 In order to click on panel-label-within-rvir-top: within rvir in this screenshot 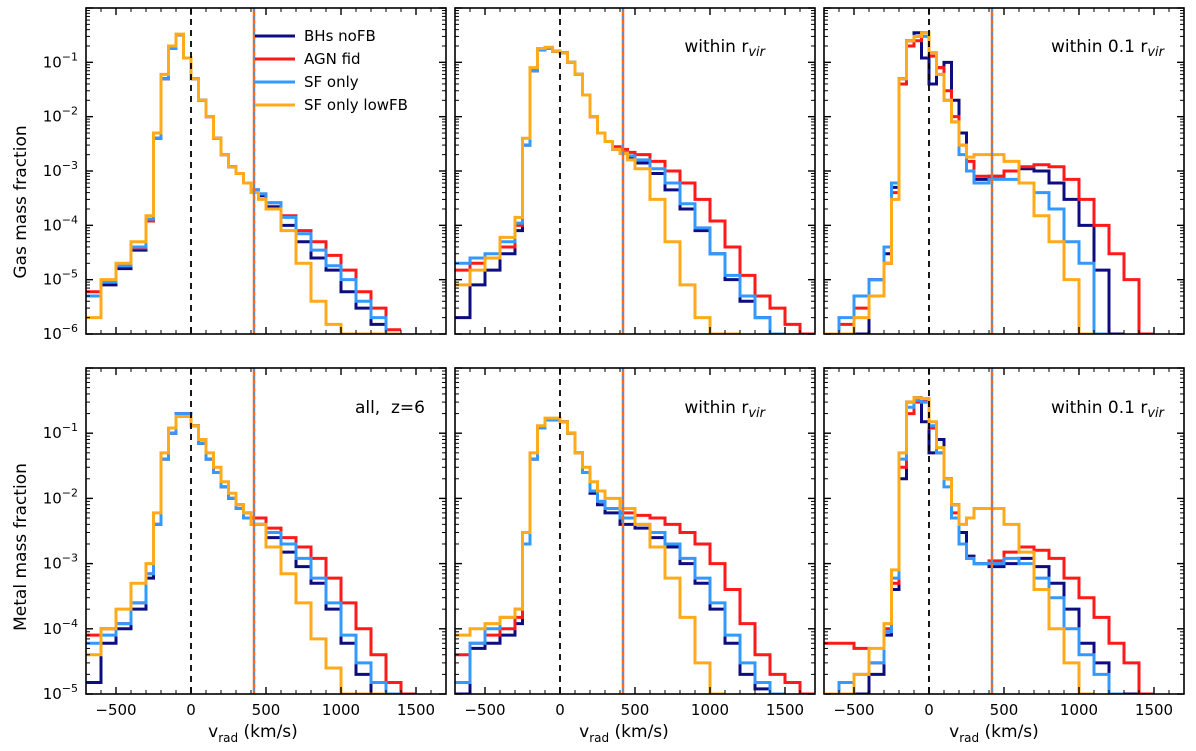, I will do `click(725, 48)`.